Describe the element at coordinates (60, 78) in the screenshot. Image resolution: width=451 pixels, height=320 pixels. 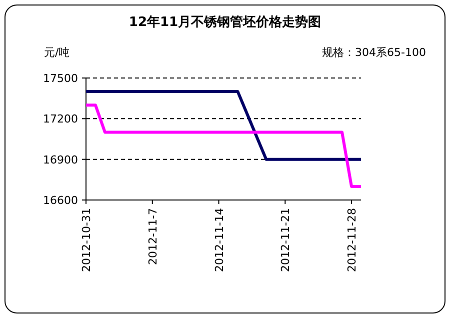
I see `y-tick-label: 17500` at that location.